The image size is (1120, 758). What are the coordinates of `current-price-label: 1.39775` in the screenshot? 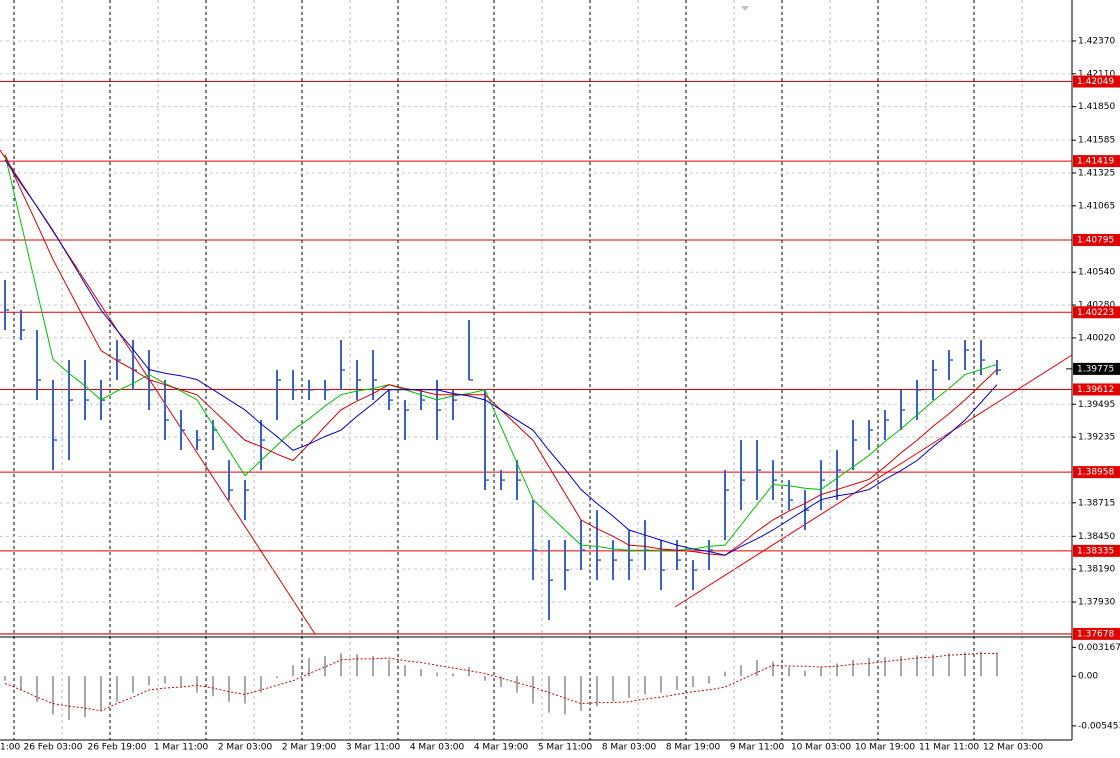 It's located at (1095, 369).